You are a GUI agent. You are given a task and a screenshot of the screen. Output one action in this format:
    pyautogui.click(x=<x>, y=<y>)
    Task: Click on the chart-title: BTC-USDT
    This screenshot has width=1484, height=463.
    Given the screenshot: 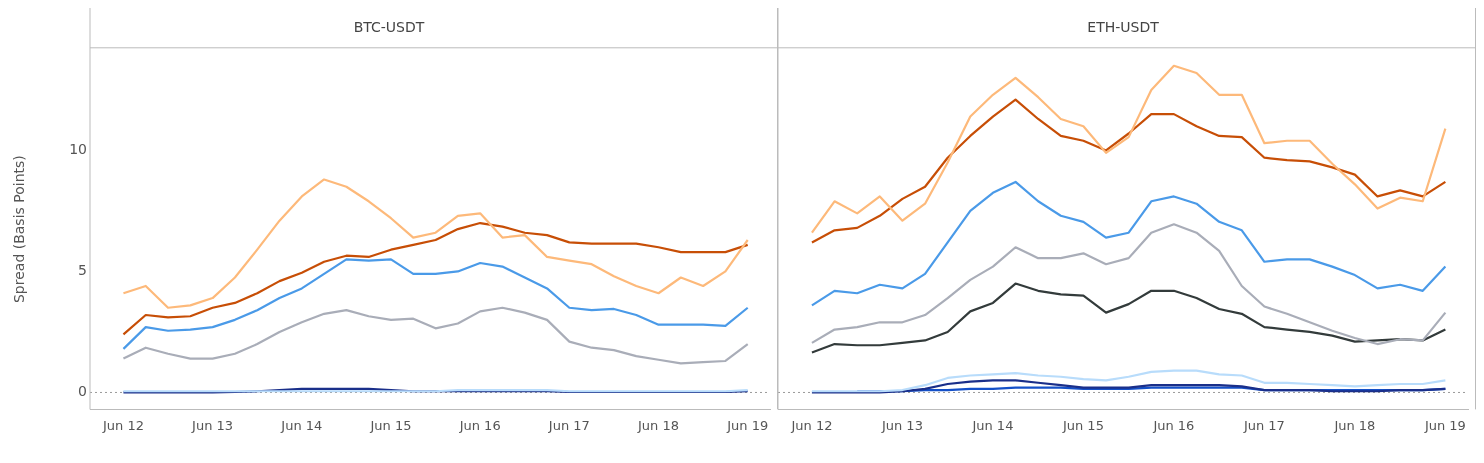 What is the action you would take?
    pyautogui.click(x=389, y=27)
    